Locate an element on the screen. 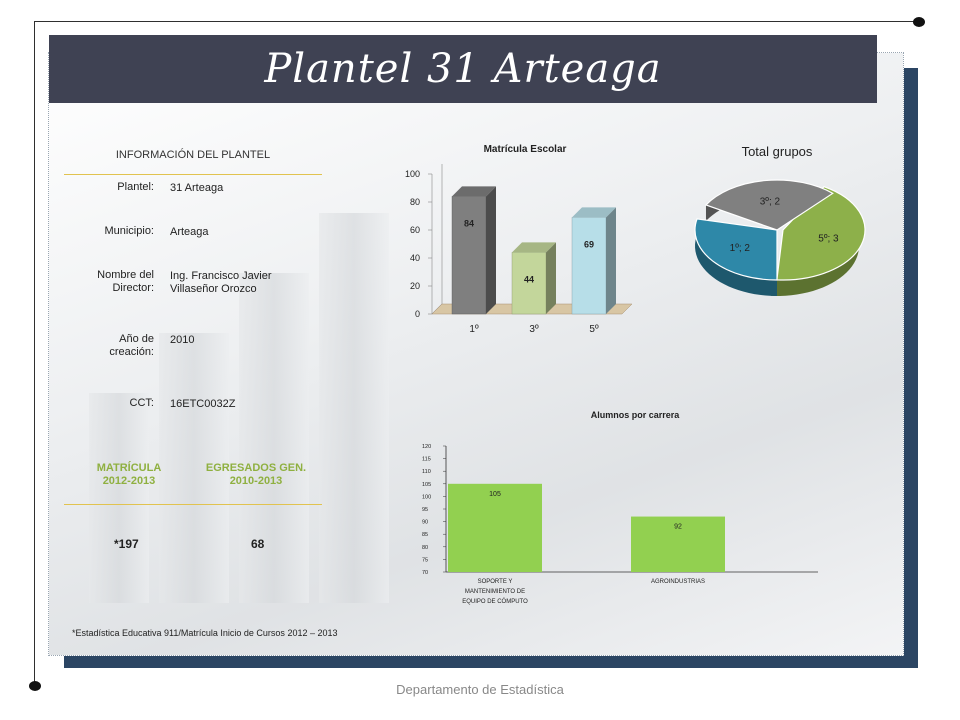  top-rule is located at coordinates (477, 21).